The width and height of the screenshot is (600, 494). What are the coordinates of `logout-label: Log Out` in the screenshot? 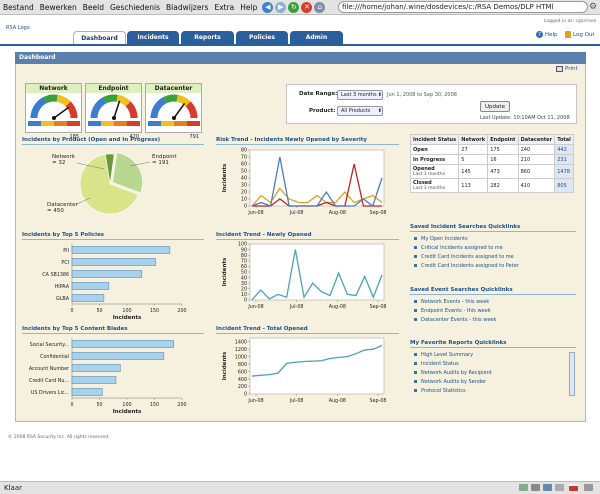 It's located at (584, 34).